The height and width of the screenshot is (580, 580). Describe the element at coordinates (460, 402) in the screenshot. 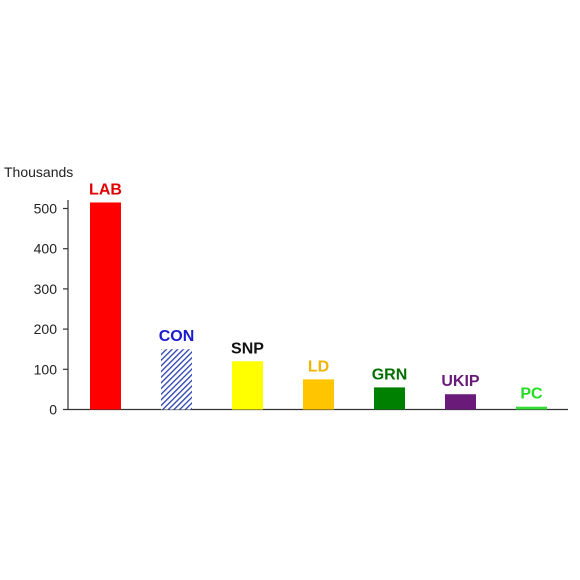

I see `bar-ukip` at that location.